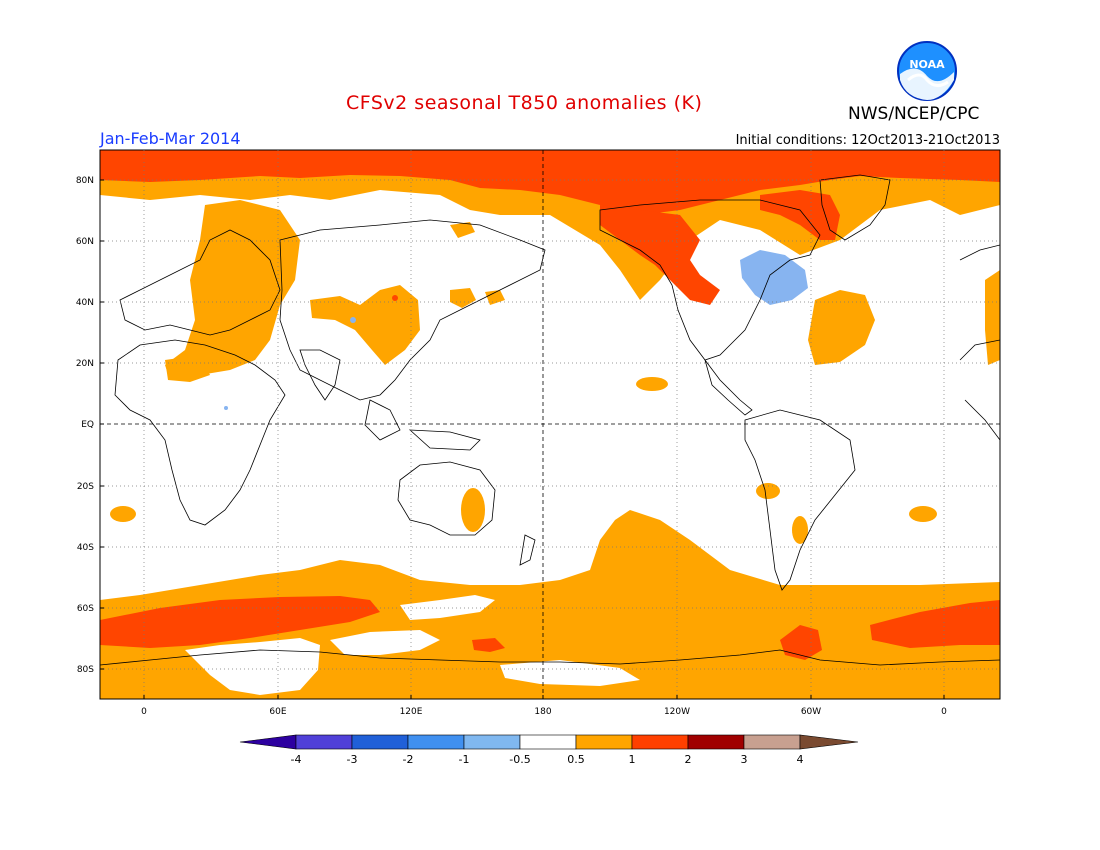 The height and width of the screenshot is (850, 1100). I want to click on forecast-period: Jan-Feb-Mar 2014, so click(170, 138).